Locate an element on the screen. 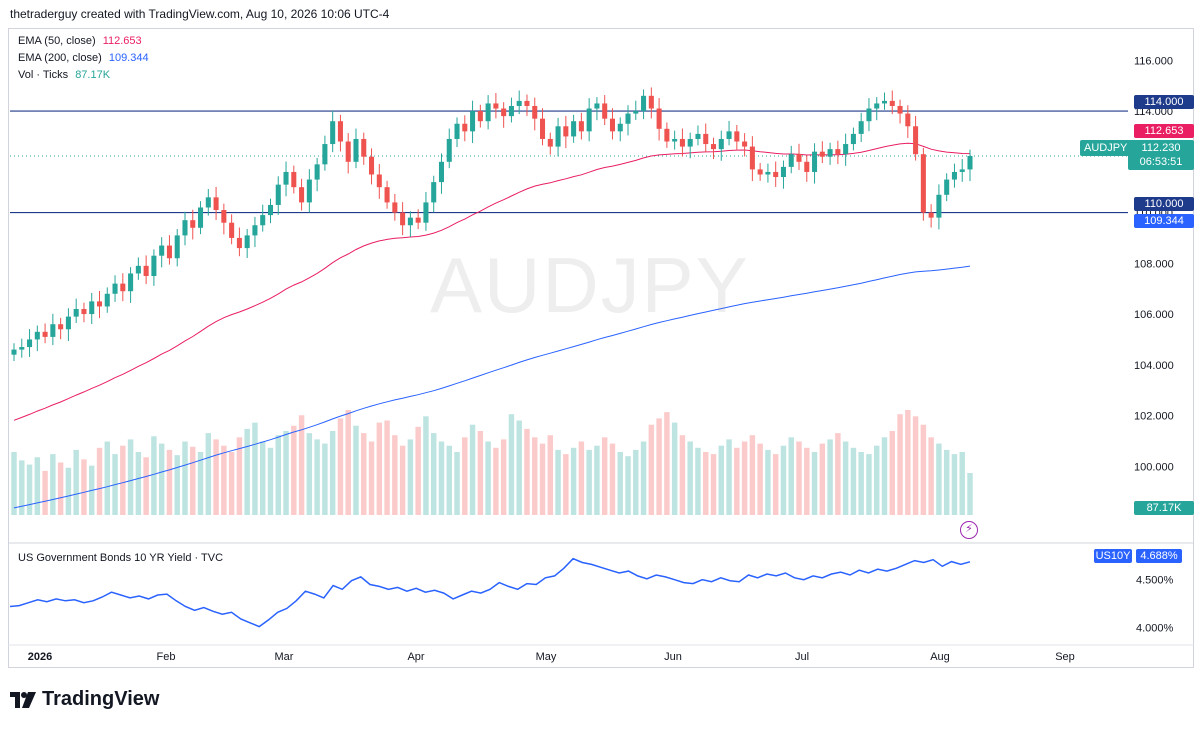 Image resolution: width=1204 pixels, height=730 pixels. symbol-tag: AUDJPY is located at coordinates (1106, 148).